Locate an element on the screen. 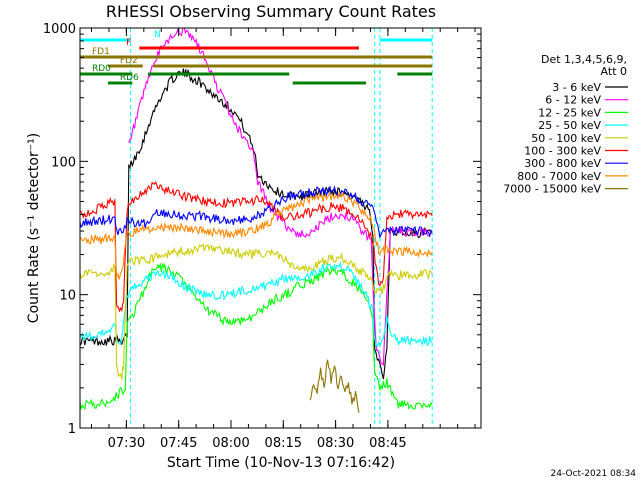 The image size is (640, 480). timestamp-label: 24-Oct-2021 08:34 is located at coordinates (594, 474).